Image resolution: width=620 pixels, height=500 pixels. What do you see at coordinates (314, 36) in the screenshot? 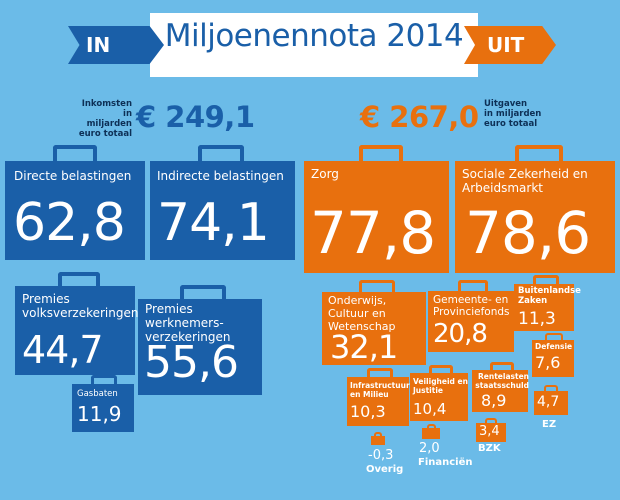
I see `page-title: Miljoenennota 2014` at bounding box center [314, 36].